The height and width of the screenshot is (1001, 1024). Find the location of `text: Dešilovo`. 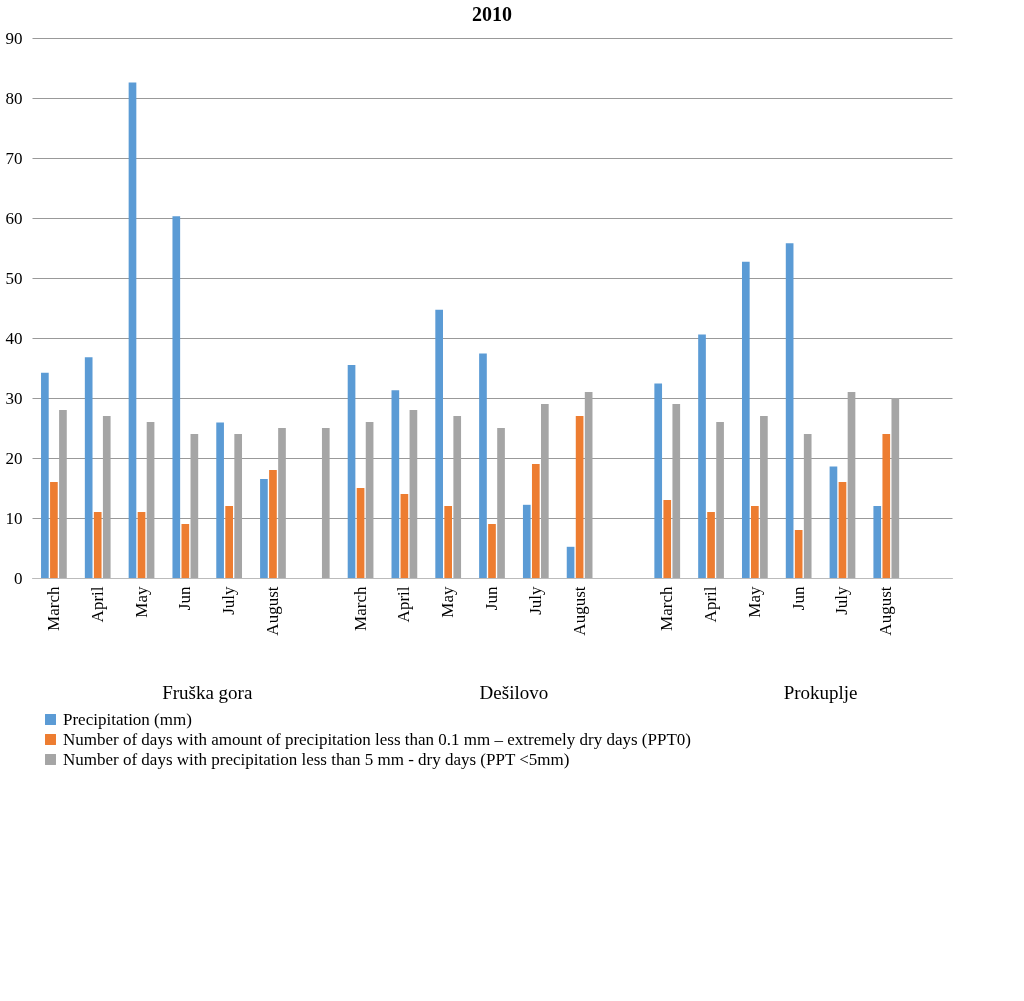

text: Dešilovo is located at coordinates (514, 692).